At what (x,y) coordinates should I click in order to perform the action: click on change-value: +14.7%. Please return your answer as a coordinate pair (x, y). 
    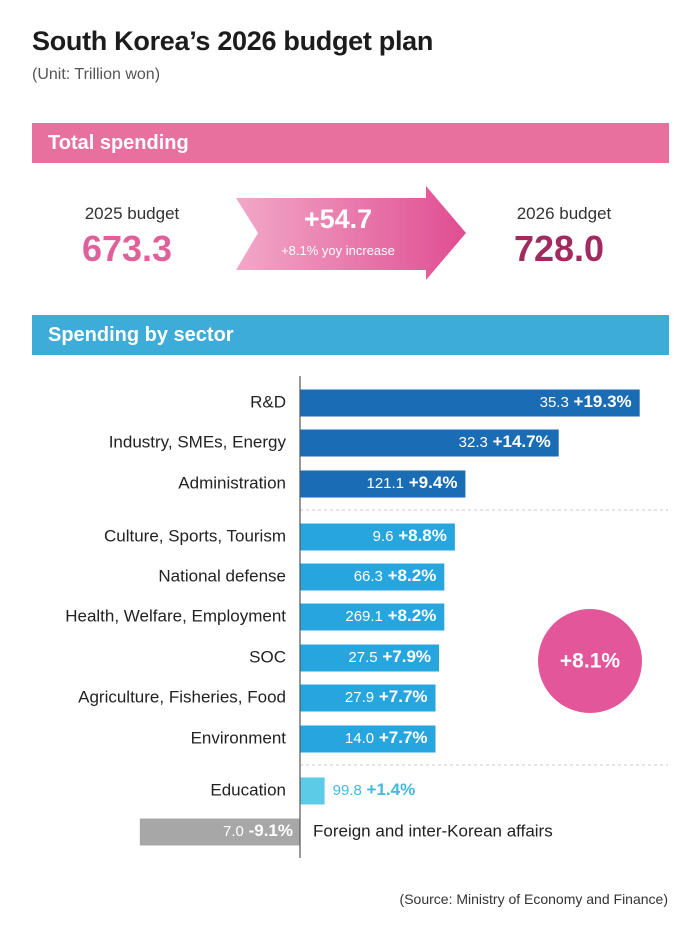
    Looking at the image, I should click on (519, 441).